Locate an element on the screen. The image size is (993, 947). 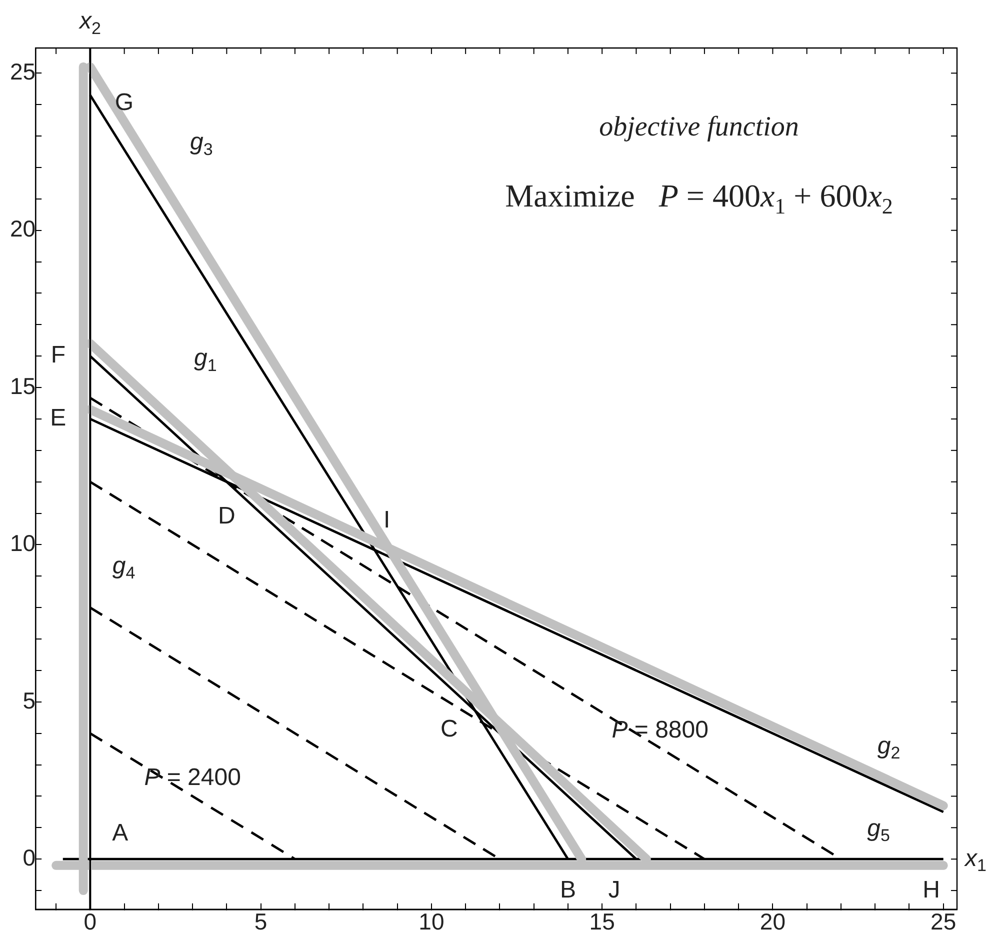
annotation: B is located at coordinates (568, 890).